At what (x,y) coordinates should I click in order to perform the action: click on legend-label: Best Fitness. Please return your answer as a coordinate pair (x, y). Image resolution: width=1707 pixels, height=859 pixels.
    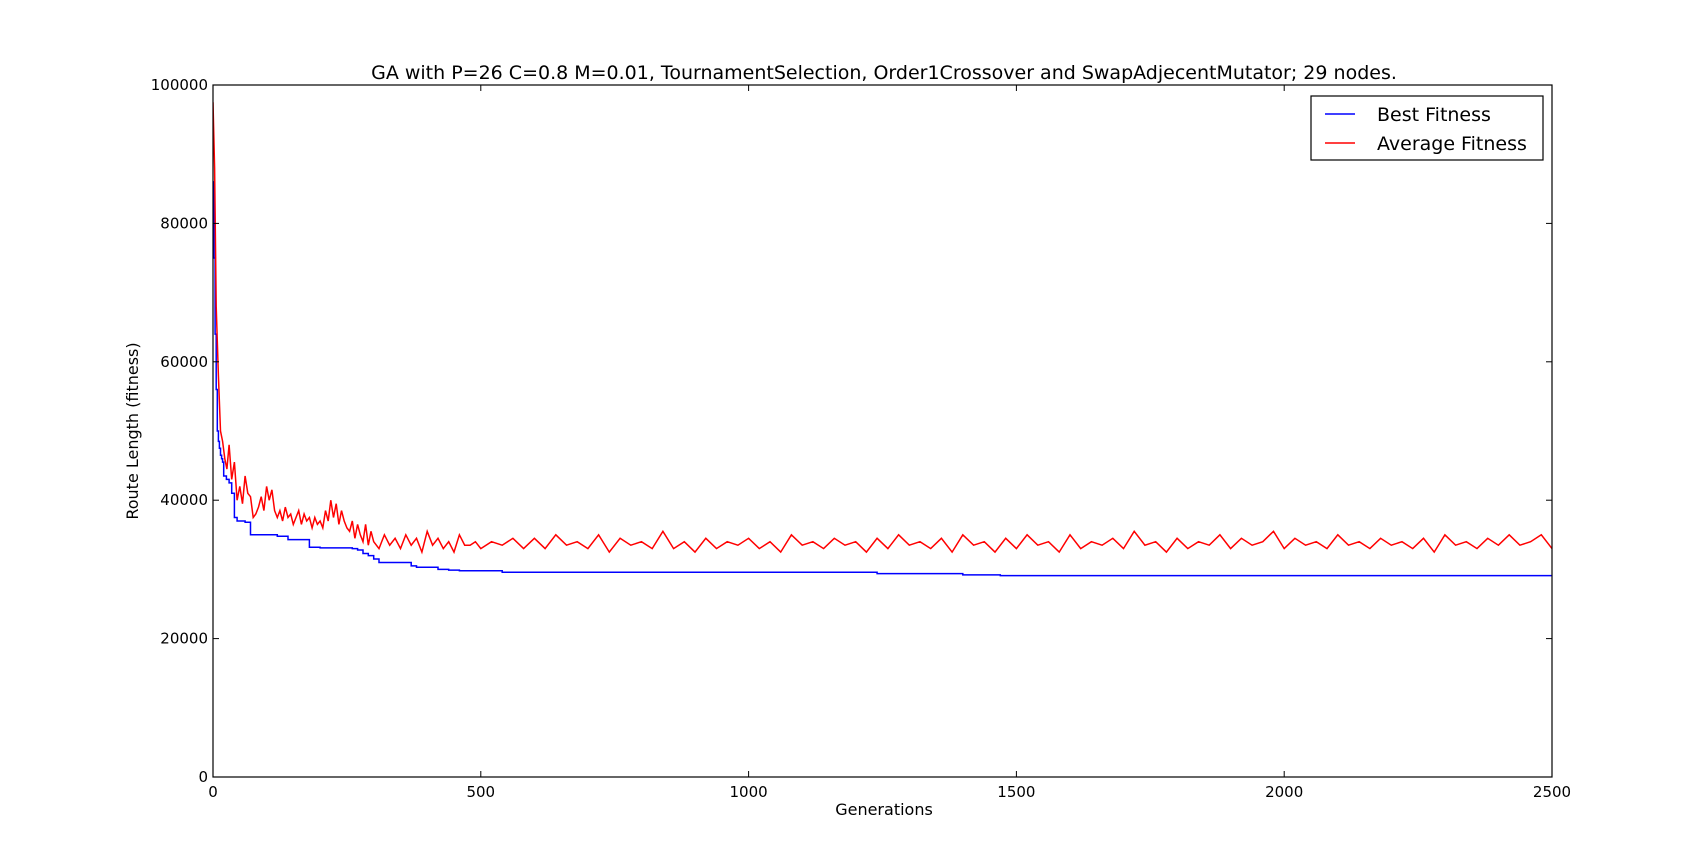
    Looking at the image, I should click on (1434, 115).